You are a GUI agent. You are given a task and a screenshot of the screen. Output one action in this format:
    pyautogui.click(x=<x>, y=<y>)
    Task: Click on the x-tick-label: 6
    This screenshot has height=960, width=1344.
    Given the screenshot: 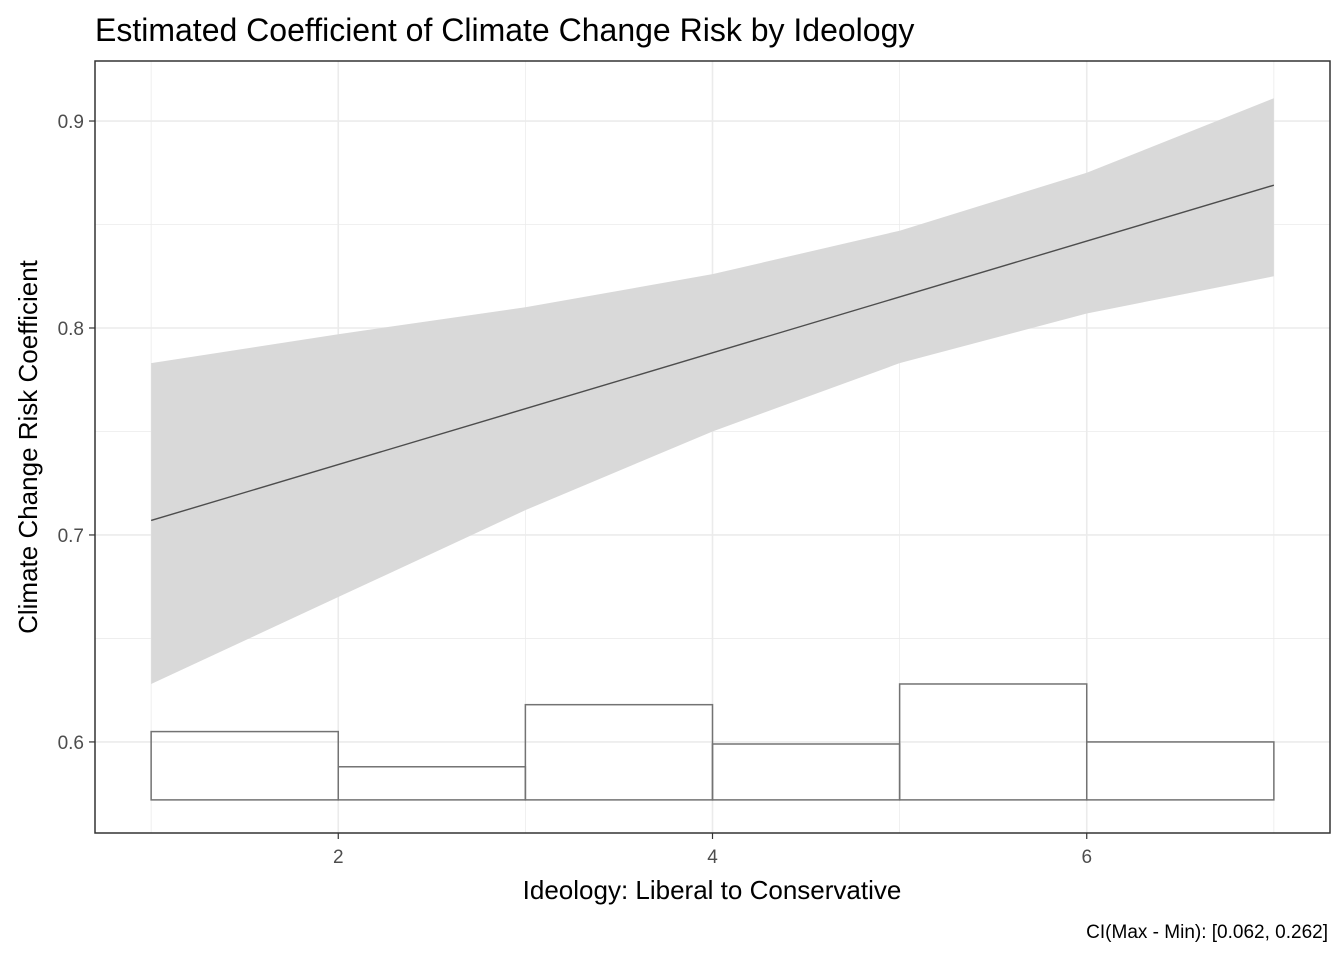 What is the action you would take?
    pyautogui.click(x=1086, y=857)
    